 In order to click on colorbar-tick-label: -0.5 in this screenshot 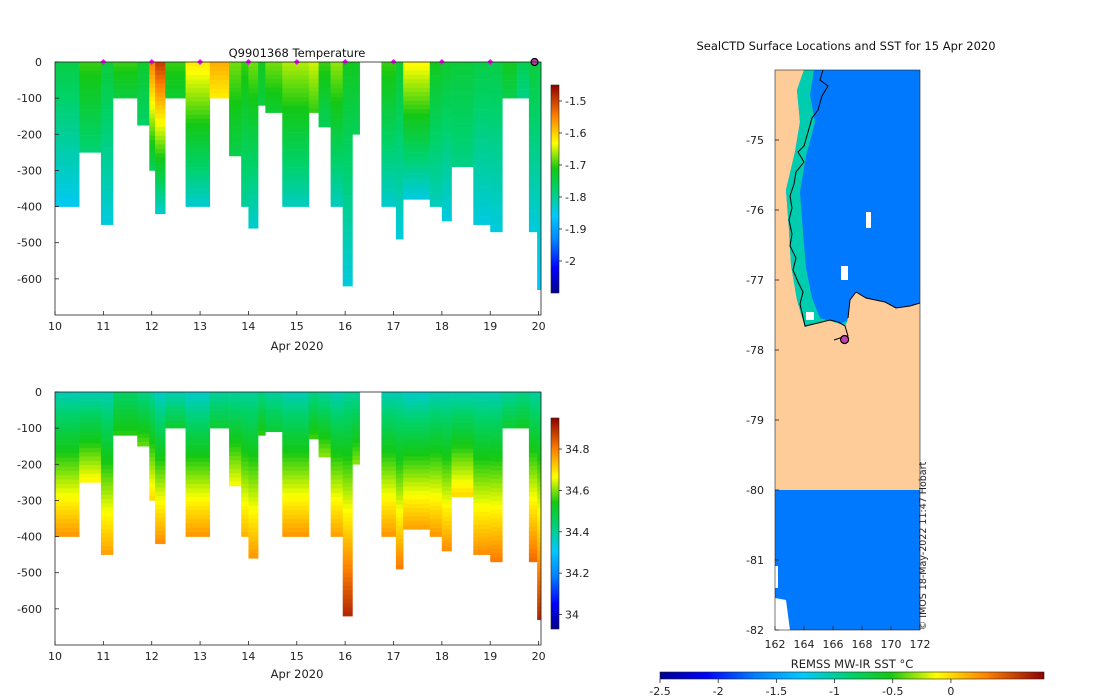, I will do `click(892, 691)`.